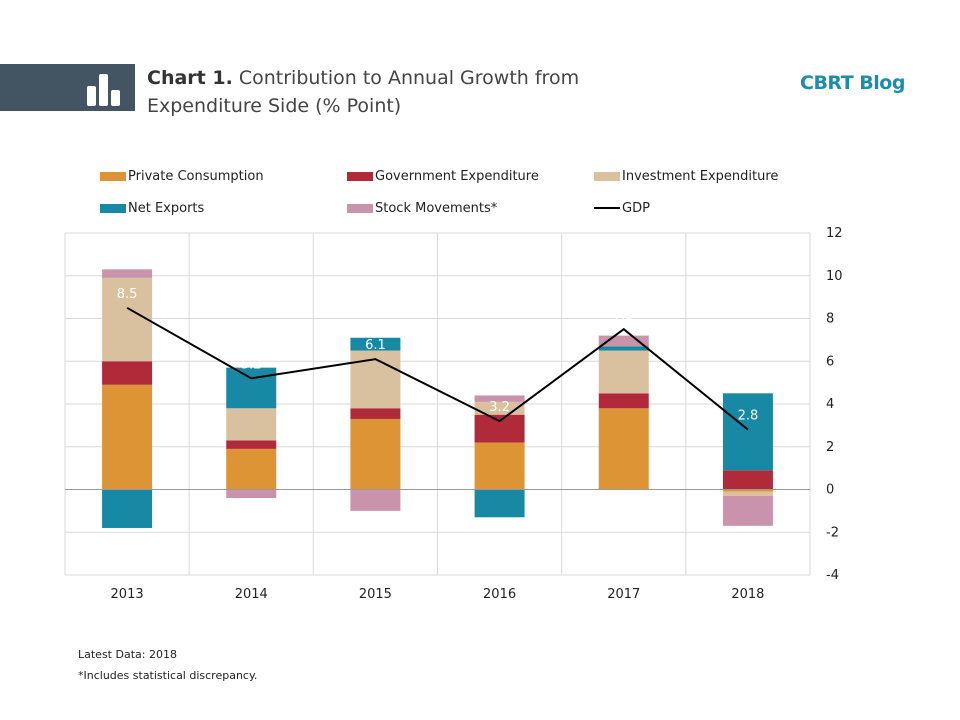 The image size is (960, 720). Describe the element at coordinates (103, 90) in the screenshot. I see `bar-chart-icon` at that location.